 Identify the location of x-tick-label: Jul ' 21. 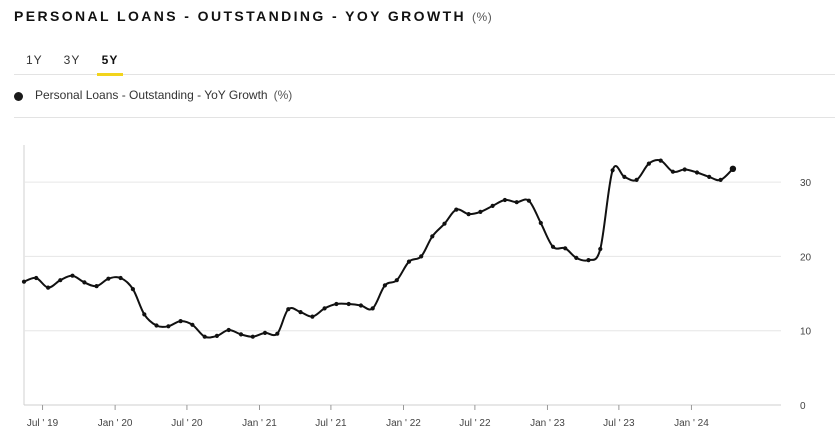
(331, 423).